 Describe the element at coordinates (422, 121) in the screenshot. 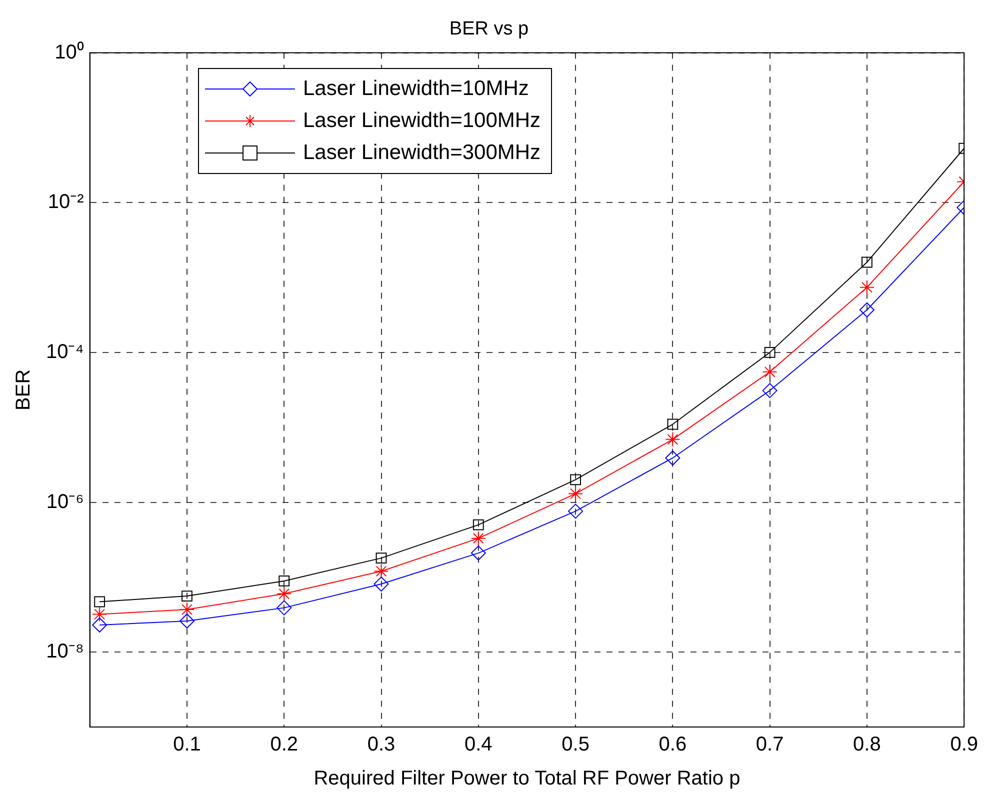

I see `legend-label: Laser Linewidth=100MHz` at that location.